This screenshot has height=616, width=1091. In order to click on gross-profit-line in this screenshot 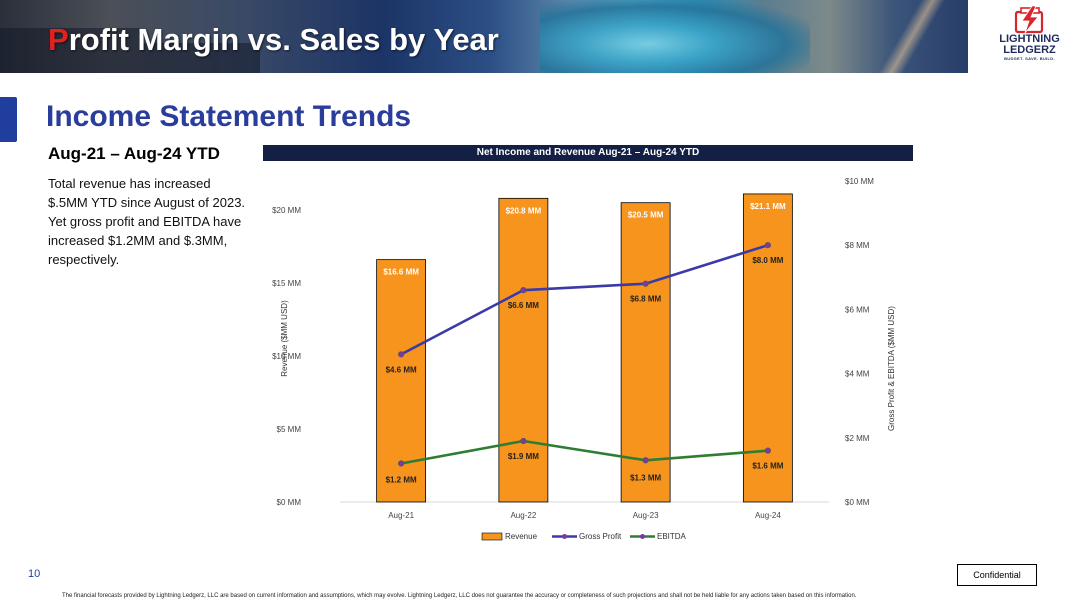, I will do `click(584, 299)`.